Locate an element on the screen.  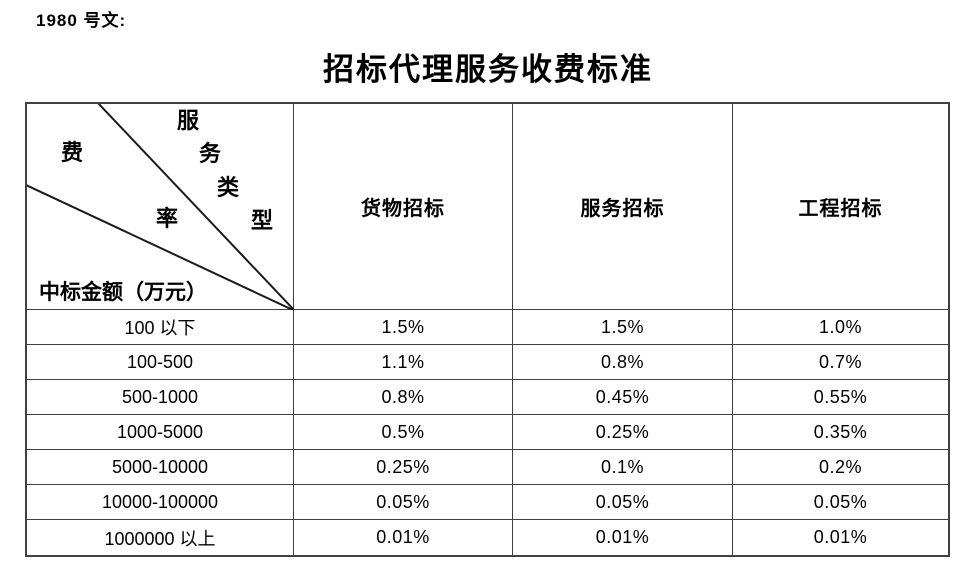
rate-engineering: 0.01% is located at coordinates (840, 537).